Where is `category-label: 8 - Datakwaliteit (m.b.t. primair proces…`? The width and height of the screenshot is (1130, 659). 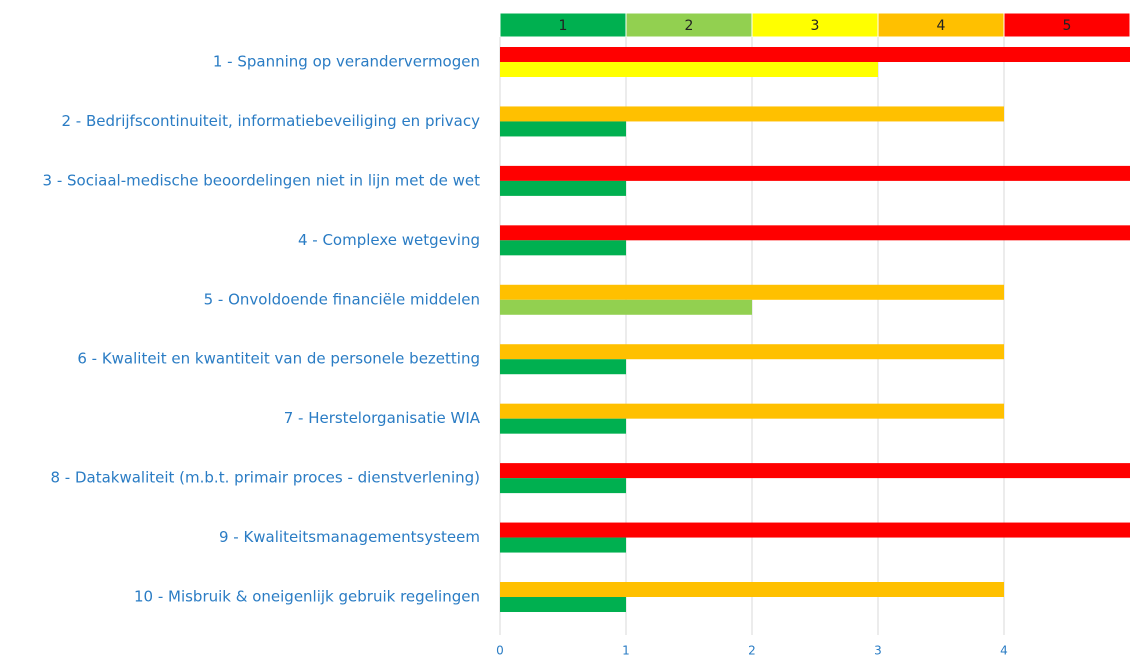 category-label: 8 - Datakwaliteit (m.b.t. primair proces… is located at coordinates (265, 478).